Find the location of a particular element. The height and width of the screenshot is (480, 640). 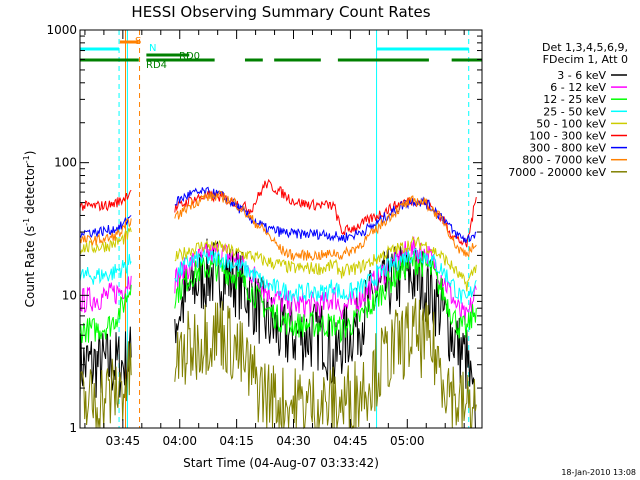

status-label-rd0: RD0 is located at coordinates (189, 56).